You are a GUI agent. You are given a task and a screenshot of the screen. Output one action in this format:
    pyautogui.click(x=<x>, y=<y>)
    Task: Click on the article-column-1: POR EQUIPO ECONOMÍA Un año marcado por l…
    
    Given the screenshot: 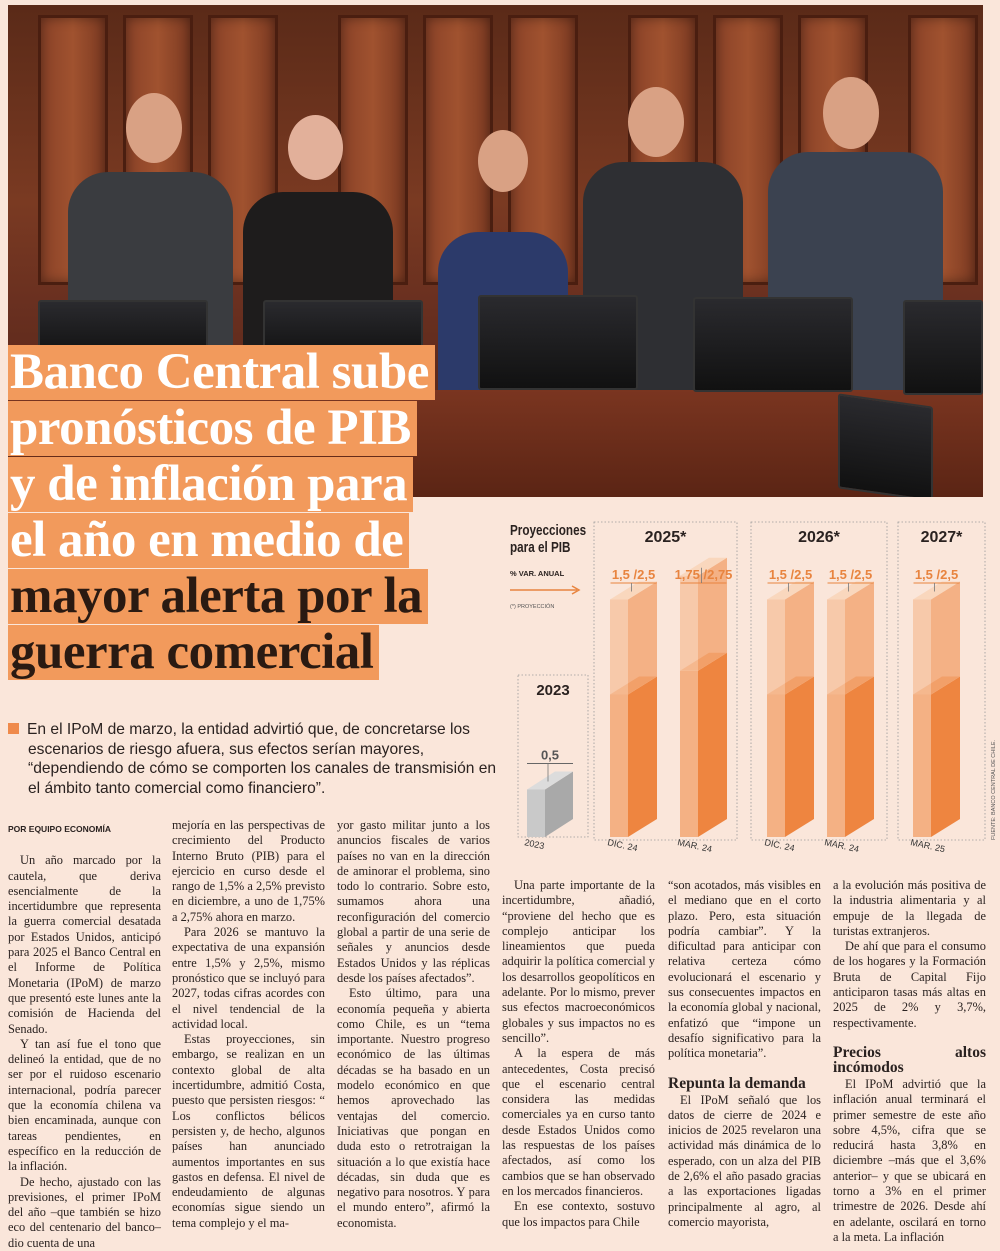 What is the action you would take?
    pyautogui.click(x=84, y=1036)
    